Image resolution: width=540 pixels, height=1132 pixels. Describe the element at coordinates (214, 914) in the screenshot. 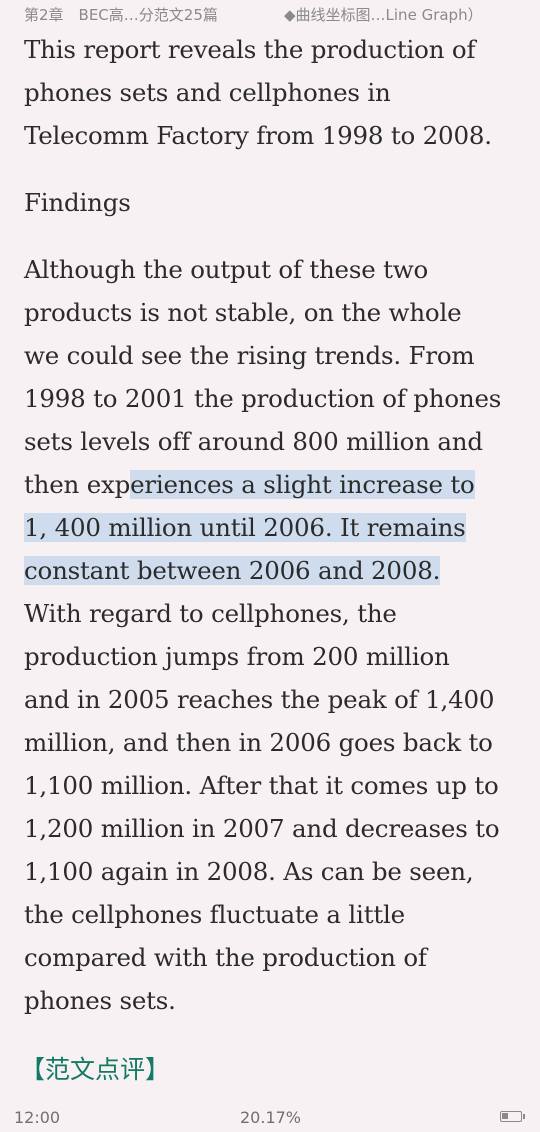

I see `text-line: the cellphones fluctuate a little` at that location.